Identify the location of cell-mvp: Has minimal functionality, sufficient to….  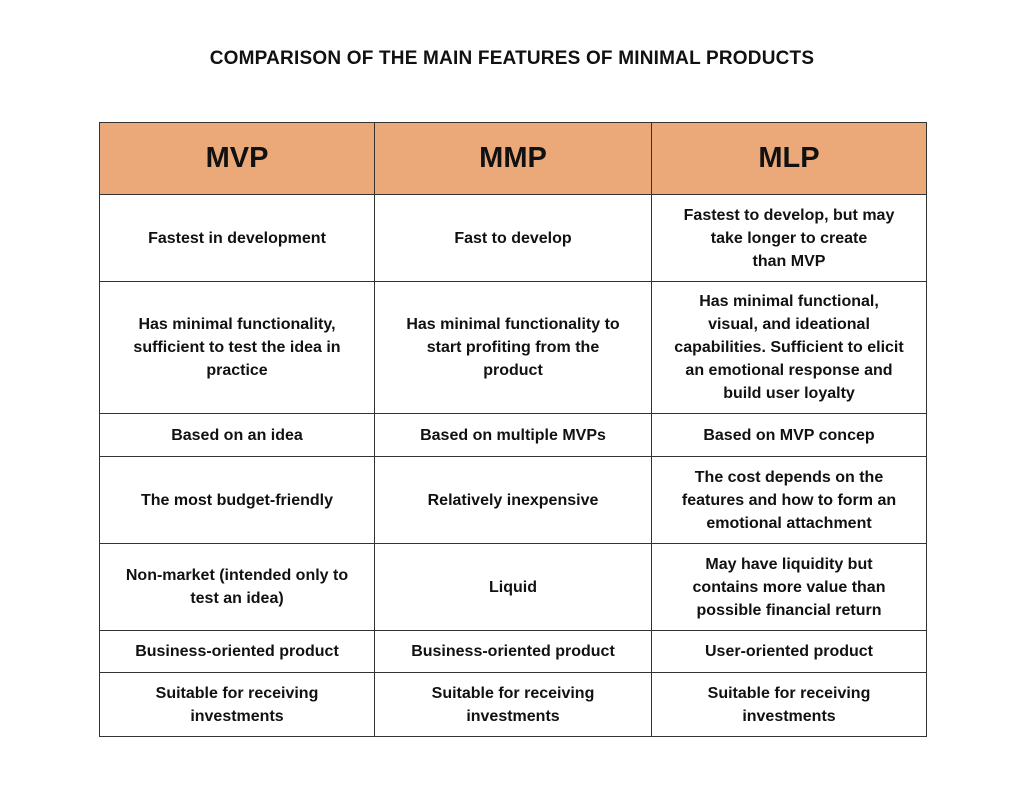
(237, 347).